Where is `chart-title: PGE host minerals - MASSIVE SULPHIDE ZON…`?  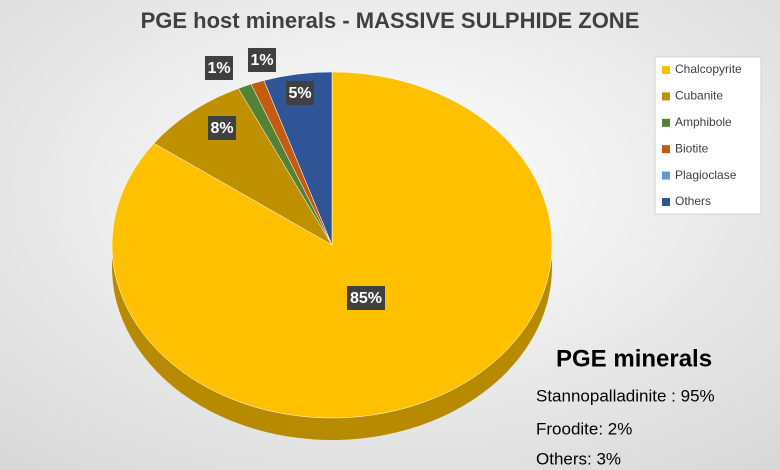
chart-title: PGE host minerals - MASSIVE SULPHIDE ZON… is located at coordinates (390, 20).